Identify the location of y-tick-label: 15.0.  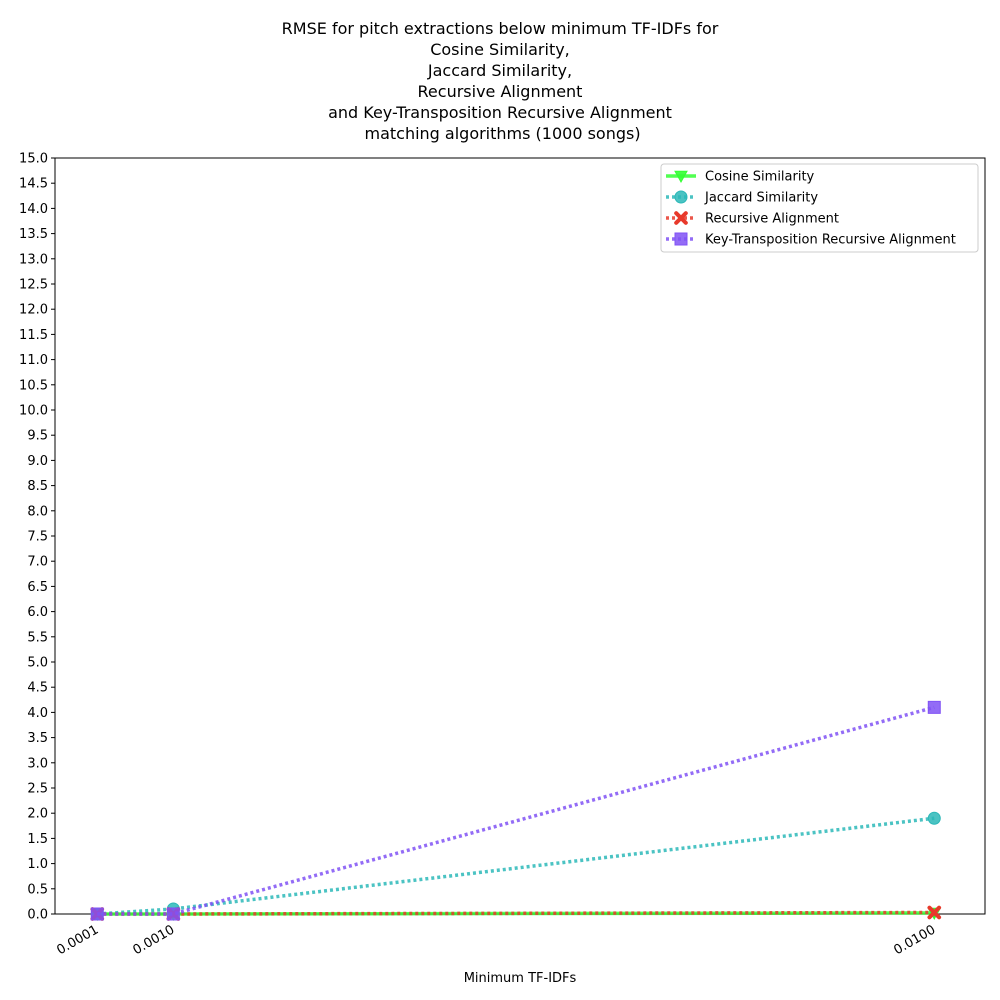
(33, 159).